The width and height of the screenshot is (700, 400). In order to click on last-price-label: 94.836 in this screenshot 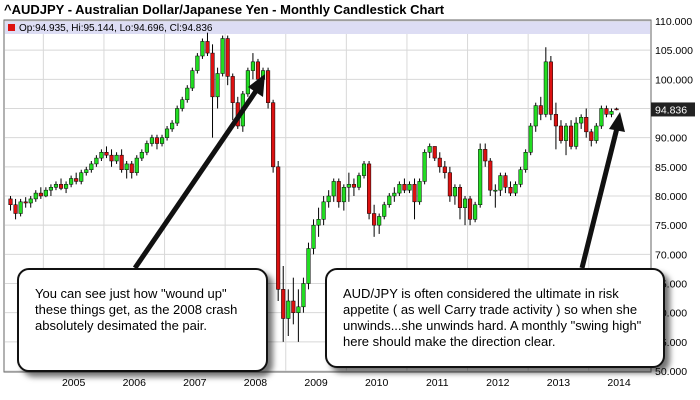, I will do `click(671, 110)`.